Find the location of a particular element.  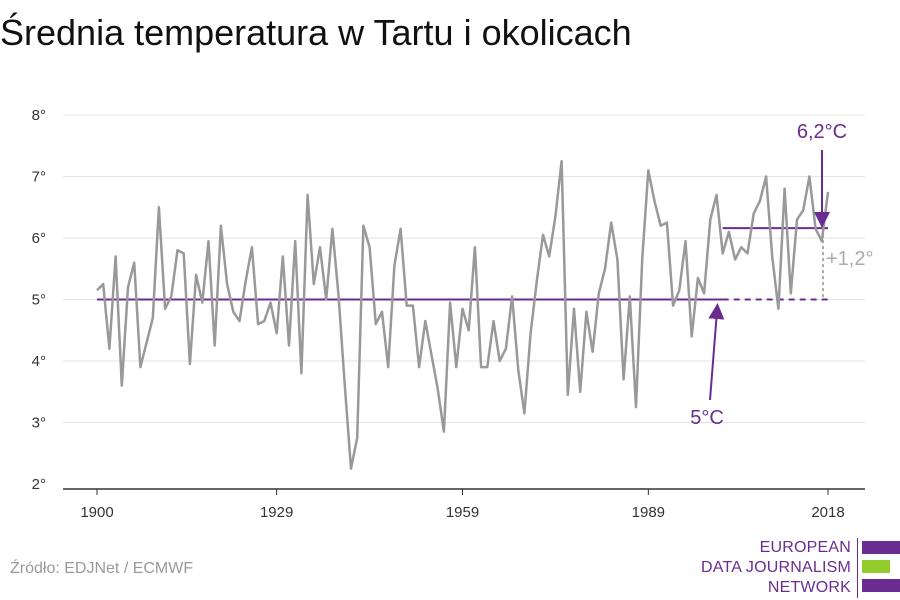

annotation-6-2c: 6,2°C is located at coordinates (822, 132).